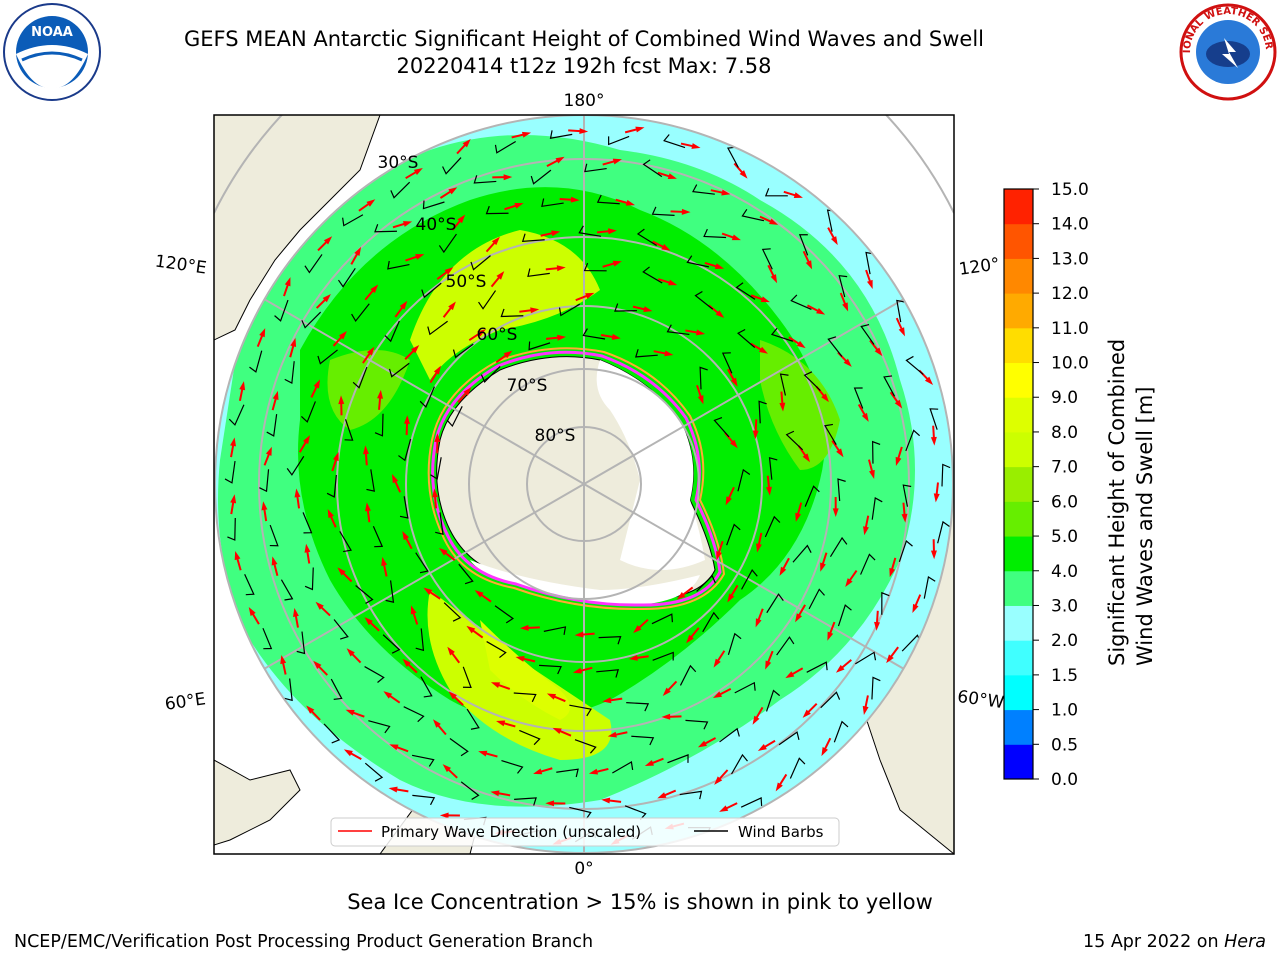  Describe the element at coordinates (1245, 942) in the screenshot. I see `footer-host: Hera` at that location.